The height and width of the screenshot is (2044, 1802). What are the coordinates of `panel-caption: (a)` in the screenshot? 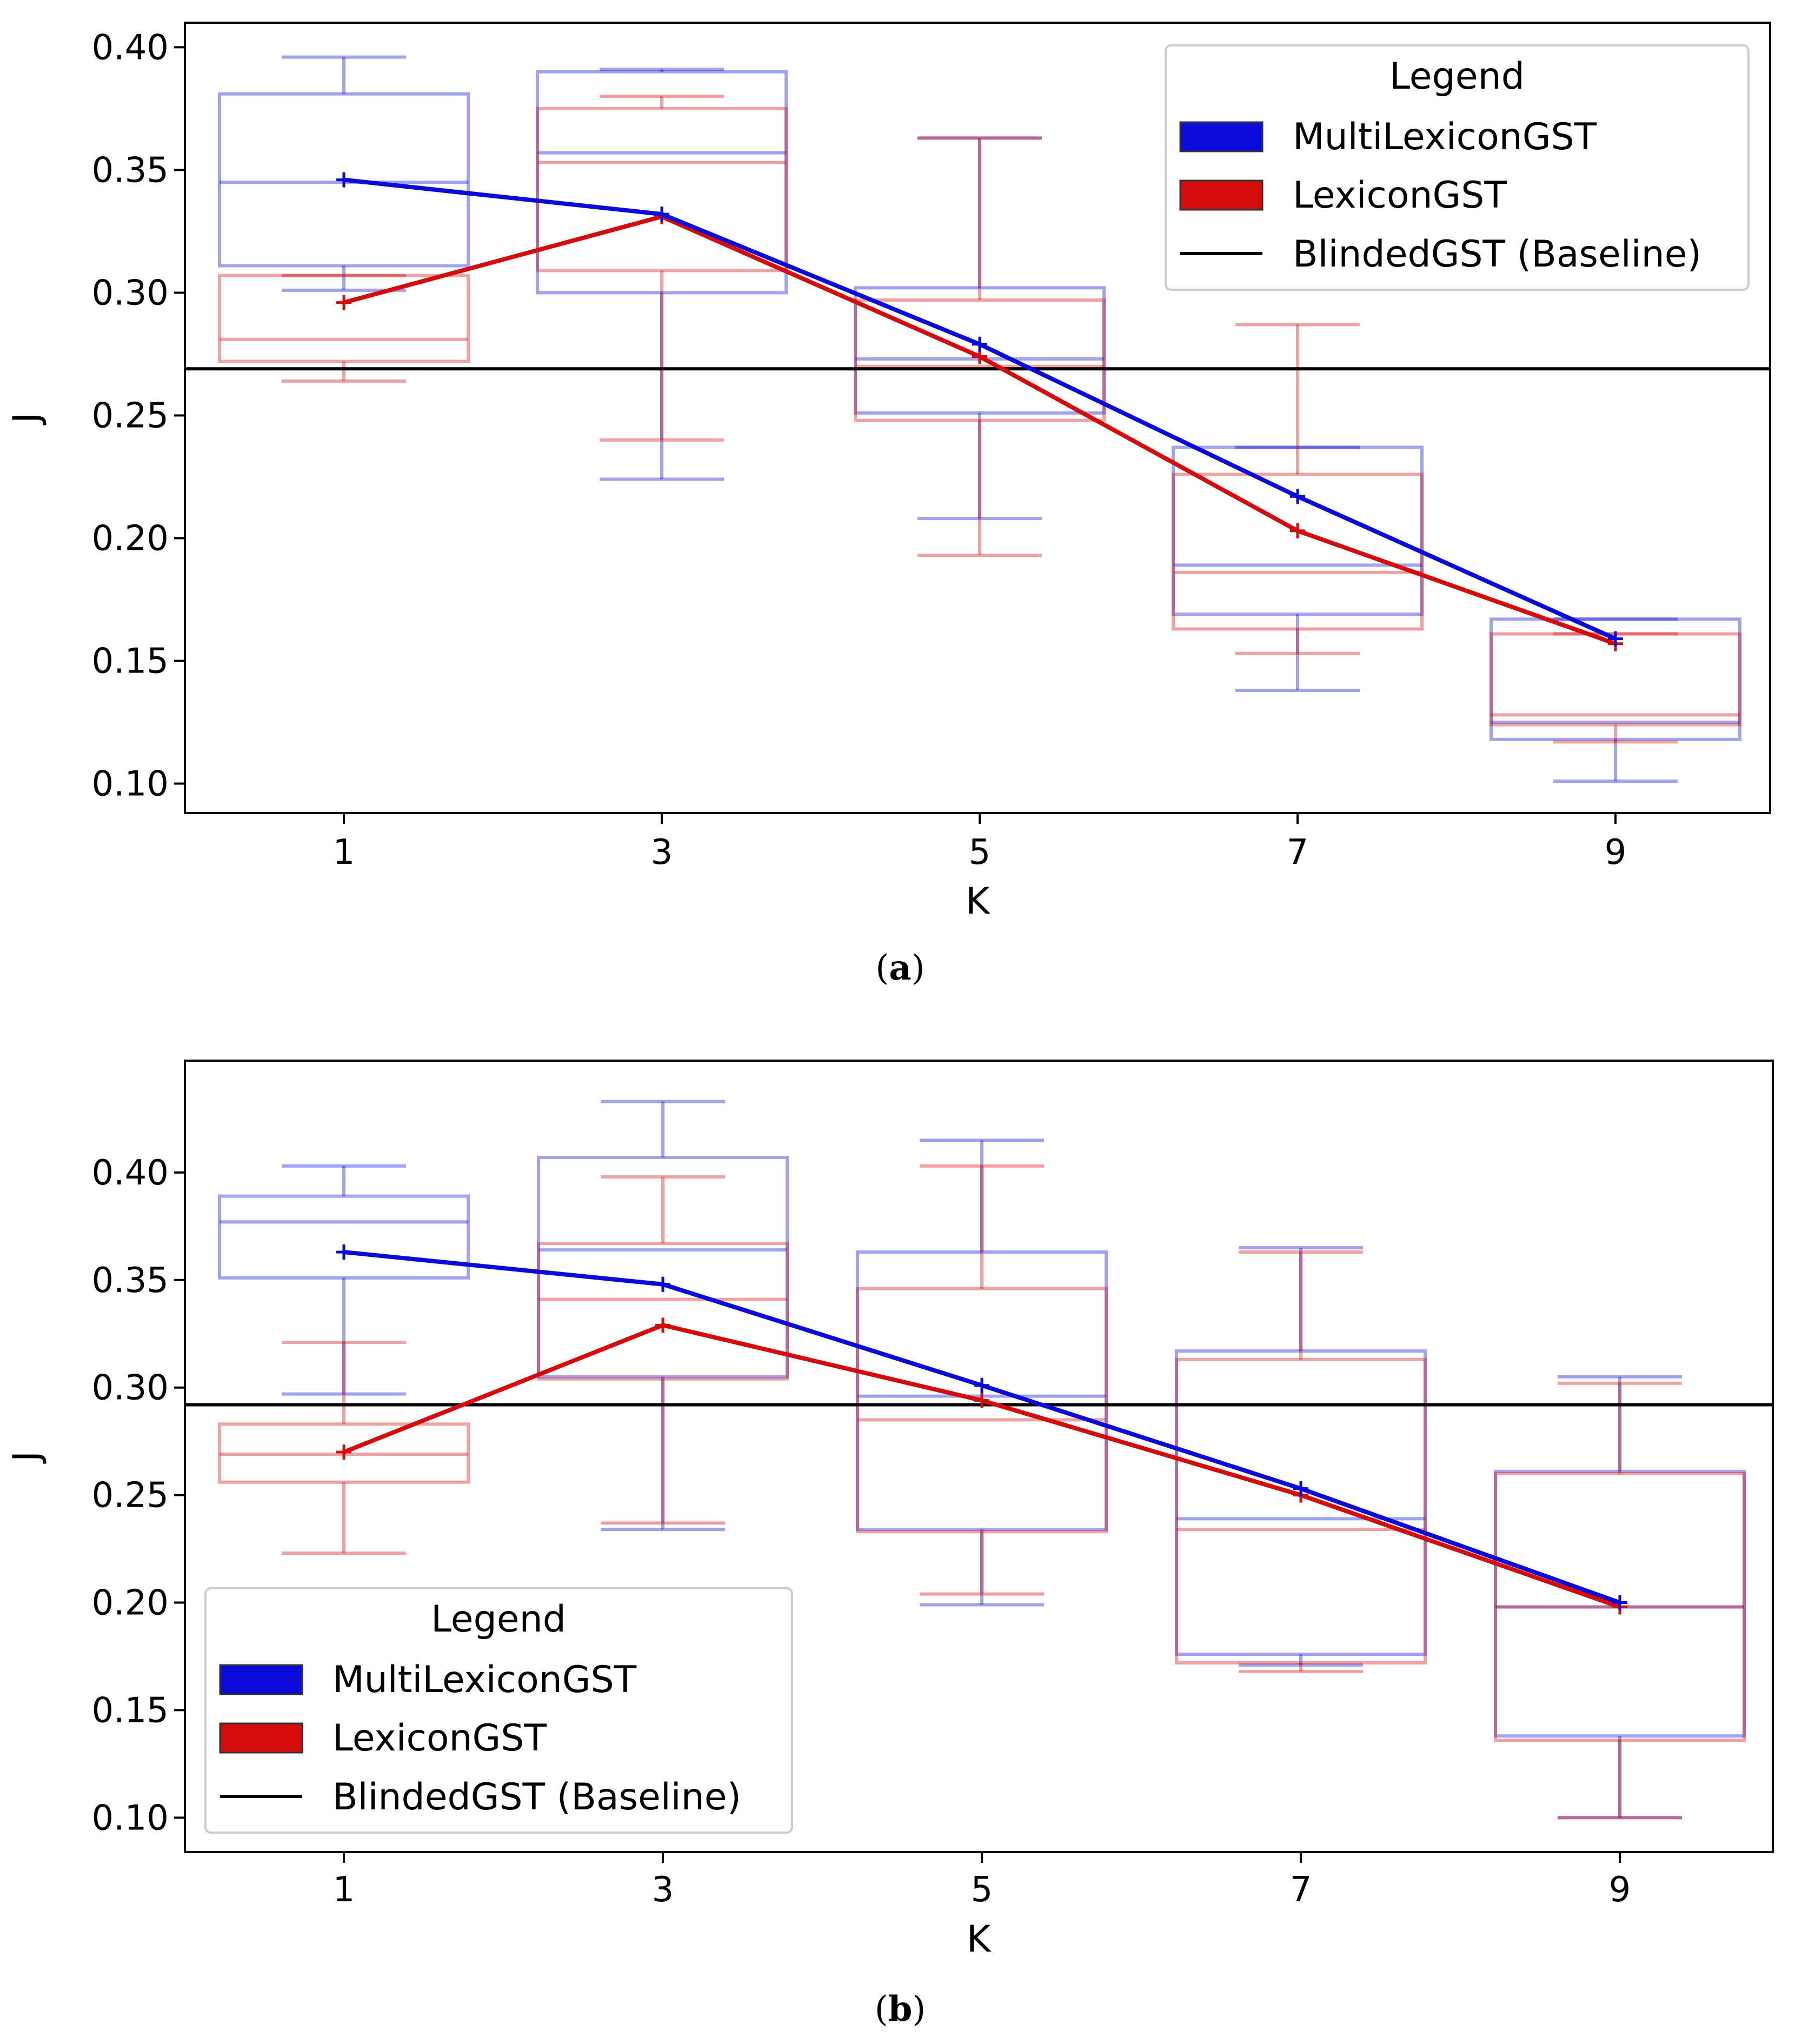 It's located at (900, 968).